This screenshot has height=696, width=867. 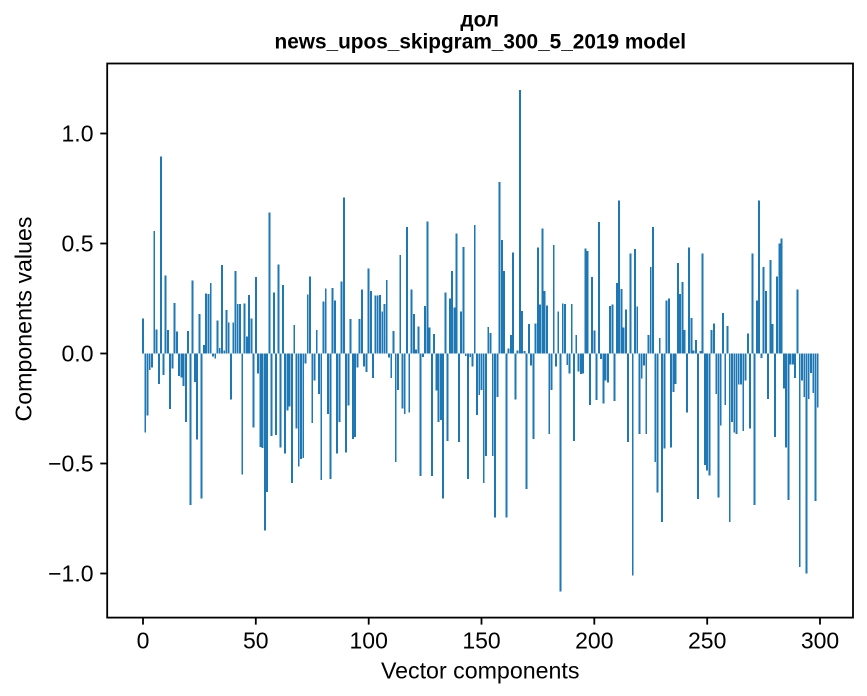 What do you see at coordinates (70, 574) in the screenshot?
I see `svg-text: −1.0` at bounding box center [70, 574].